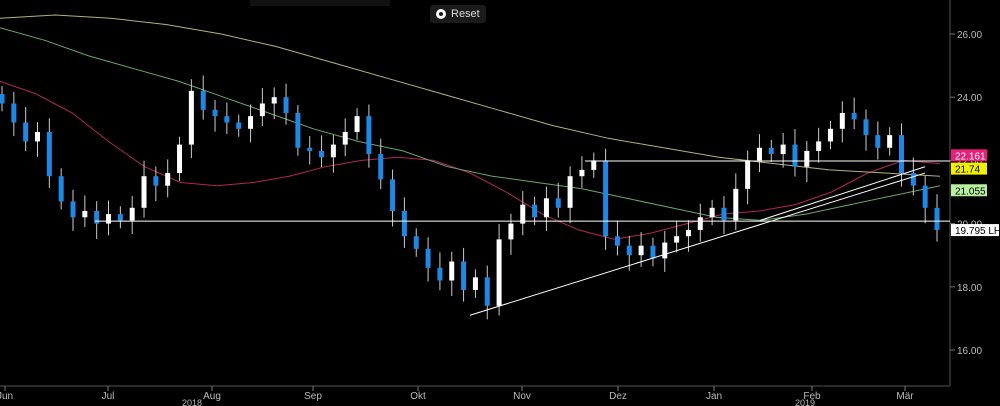 Image resolution: width=1000 pixels, height=406 pixels. What do you see at coordinates (618, 396) in the screenshot?
I see `x-tick-label: Dez` at bounding box center [618, 396].